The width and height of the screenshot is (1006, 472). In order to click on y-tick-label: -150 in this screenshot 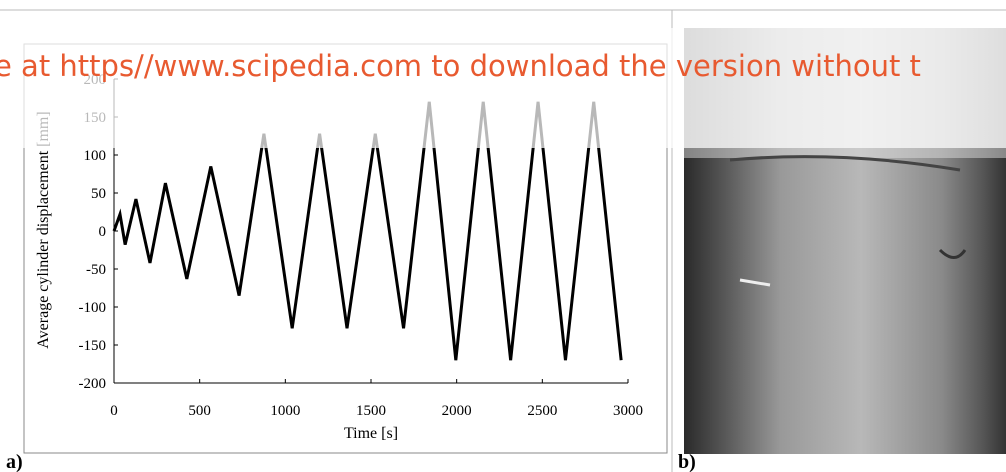, I will do `click(93, 346)`.